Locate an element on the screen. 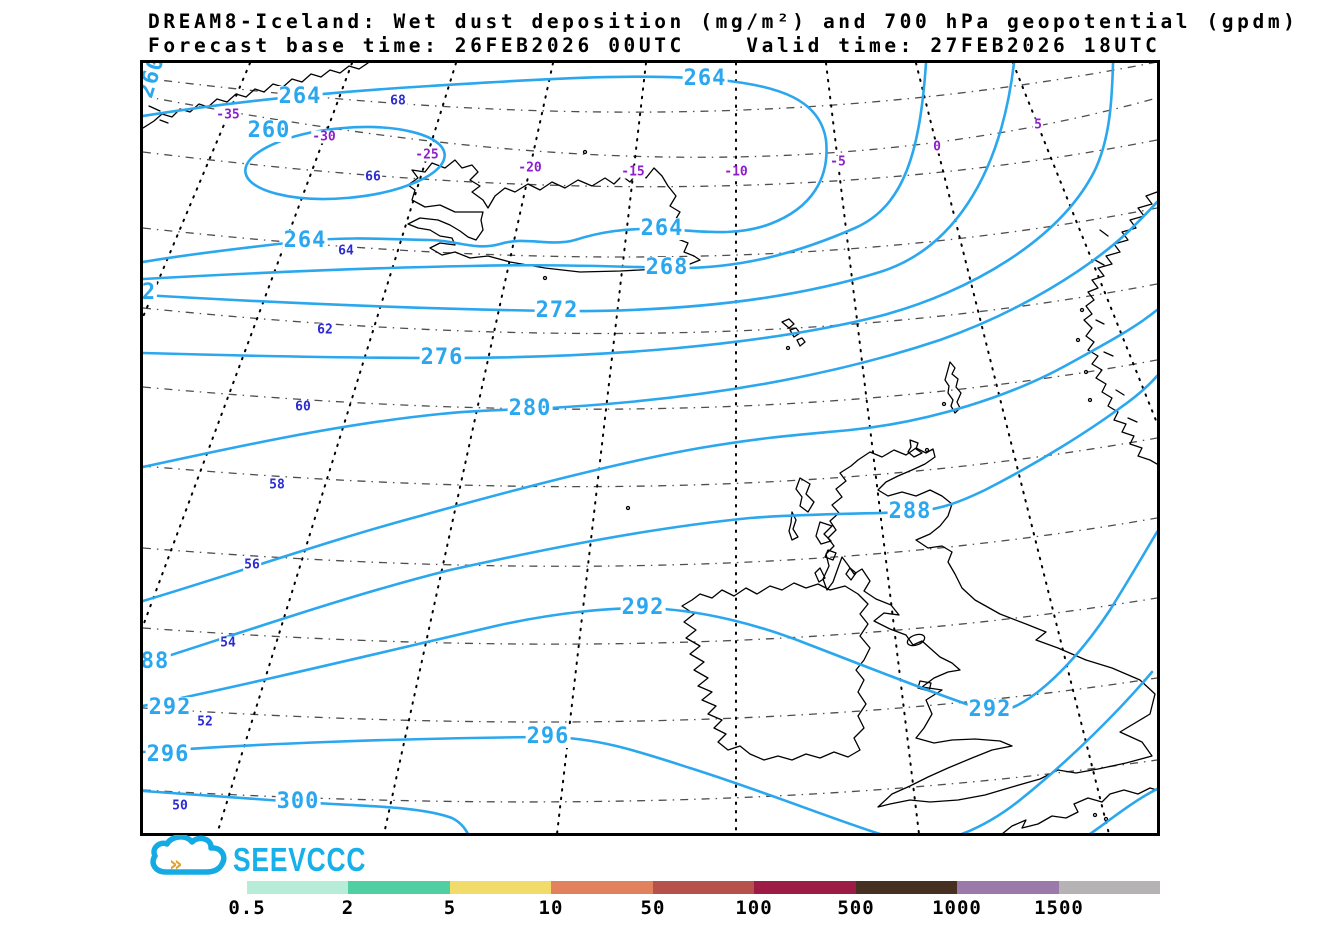 The width and height of the screenshot is (1329, 925). logo-text: SEEVCCC is located at coordinates (300, 859).